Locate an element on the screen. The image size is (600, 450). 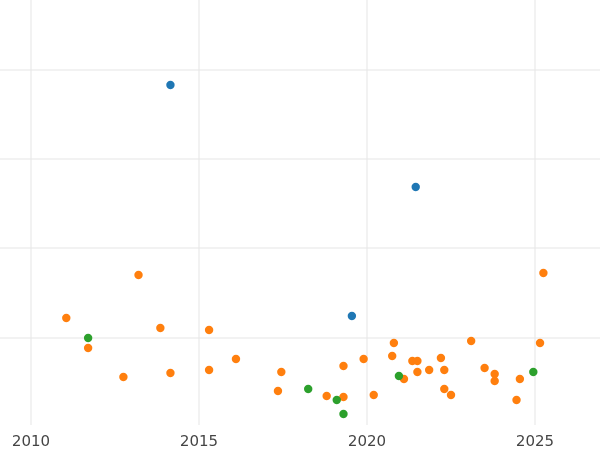
x-axis-tick-labels: 2010 2015 2020 2025 is located at coordinates (283, 441).